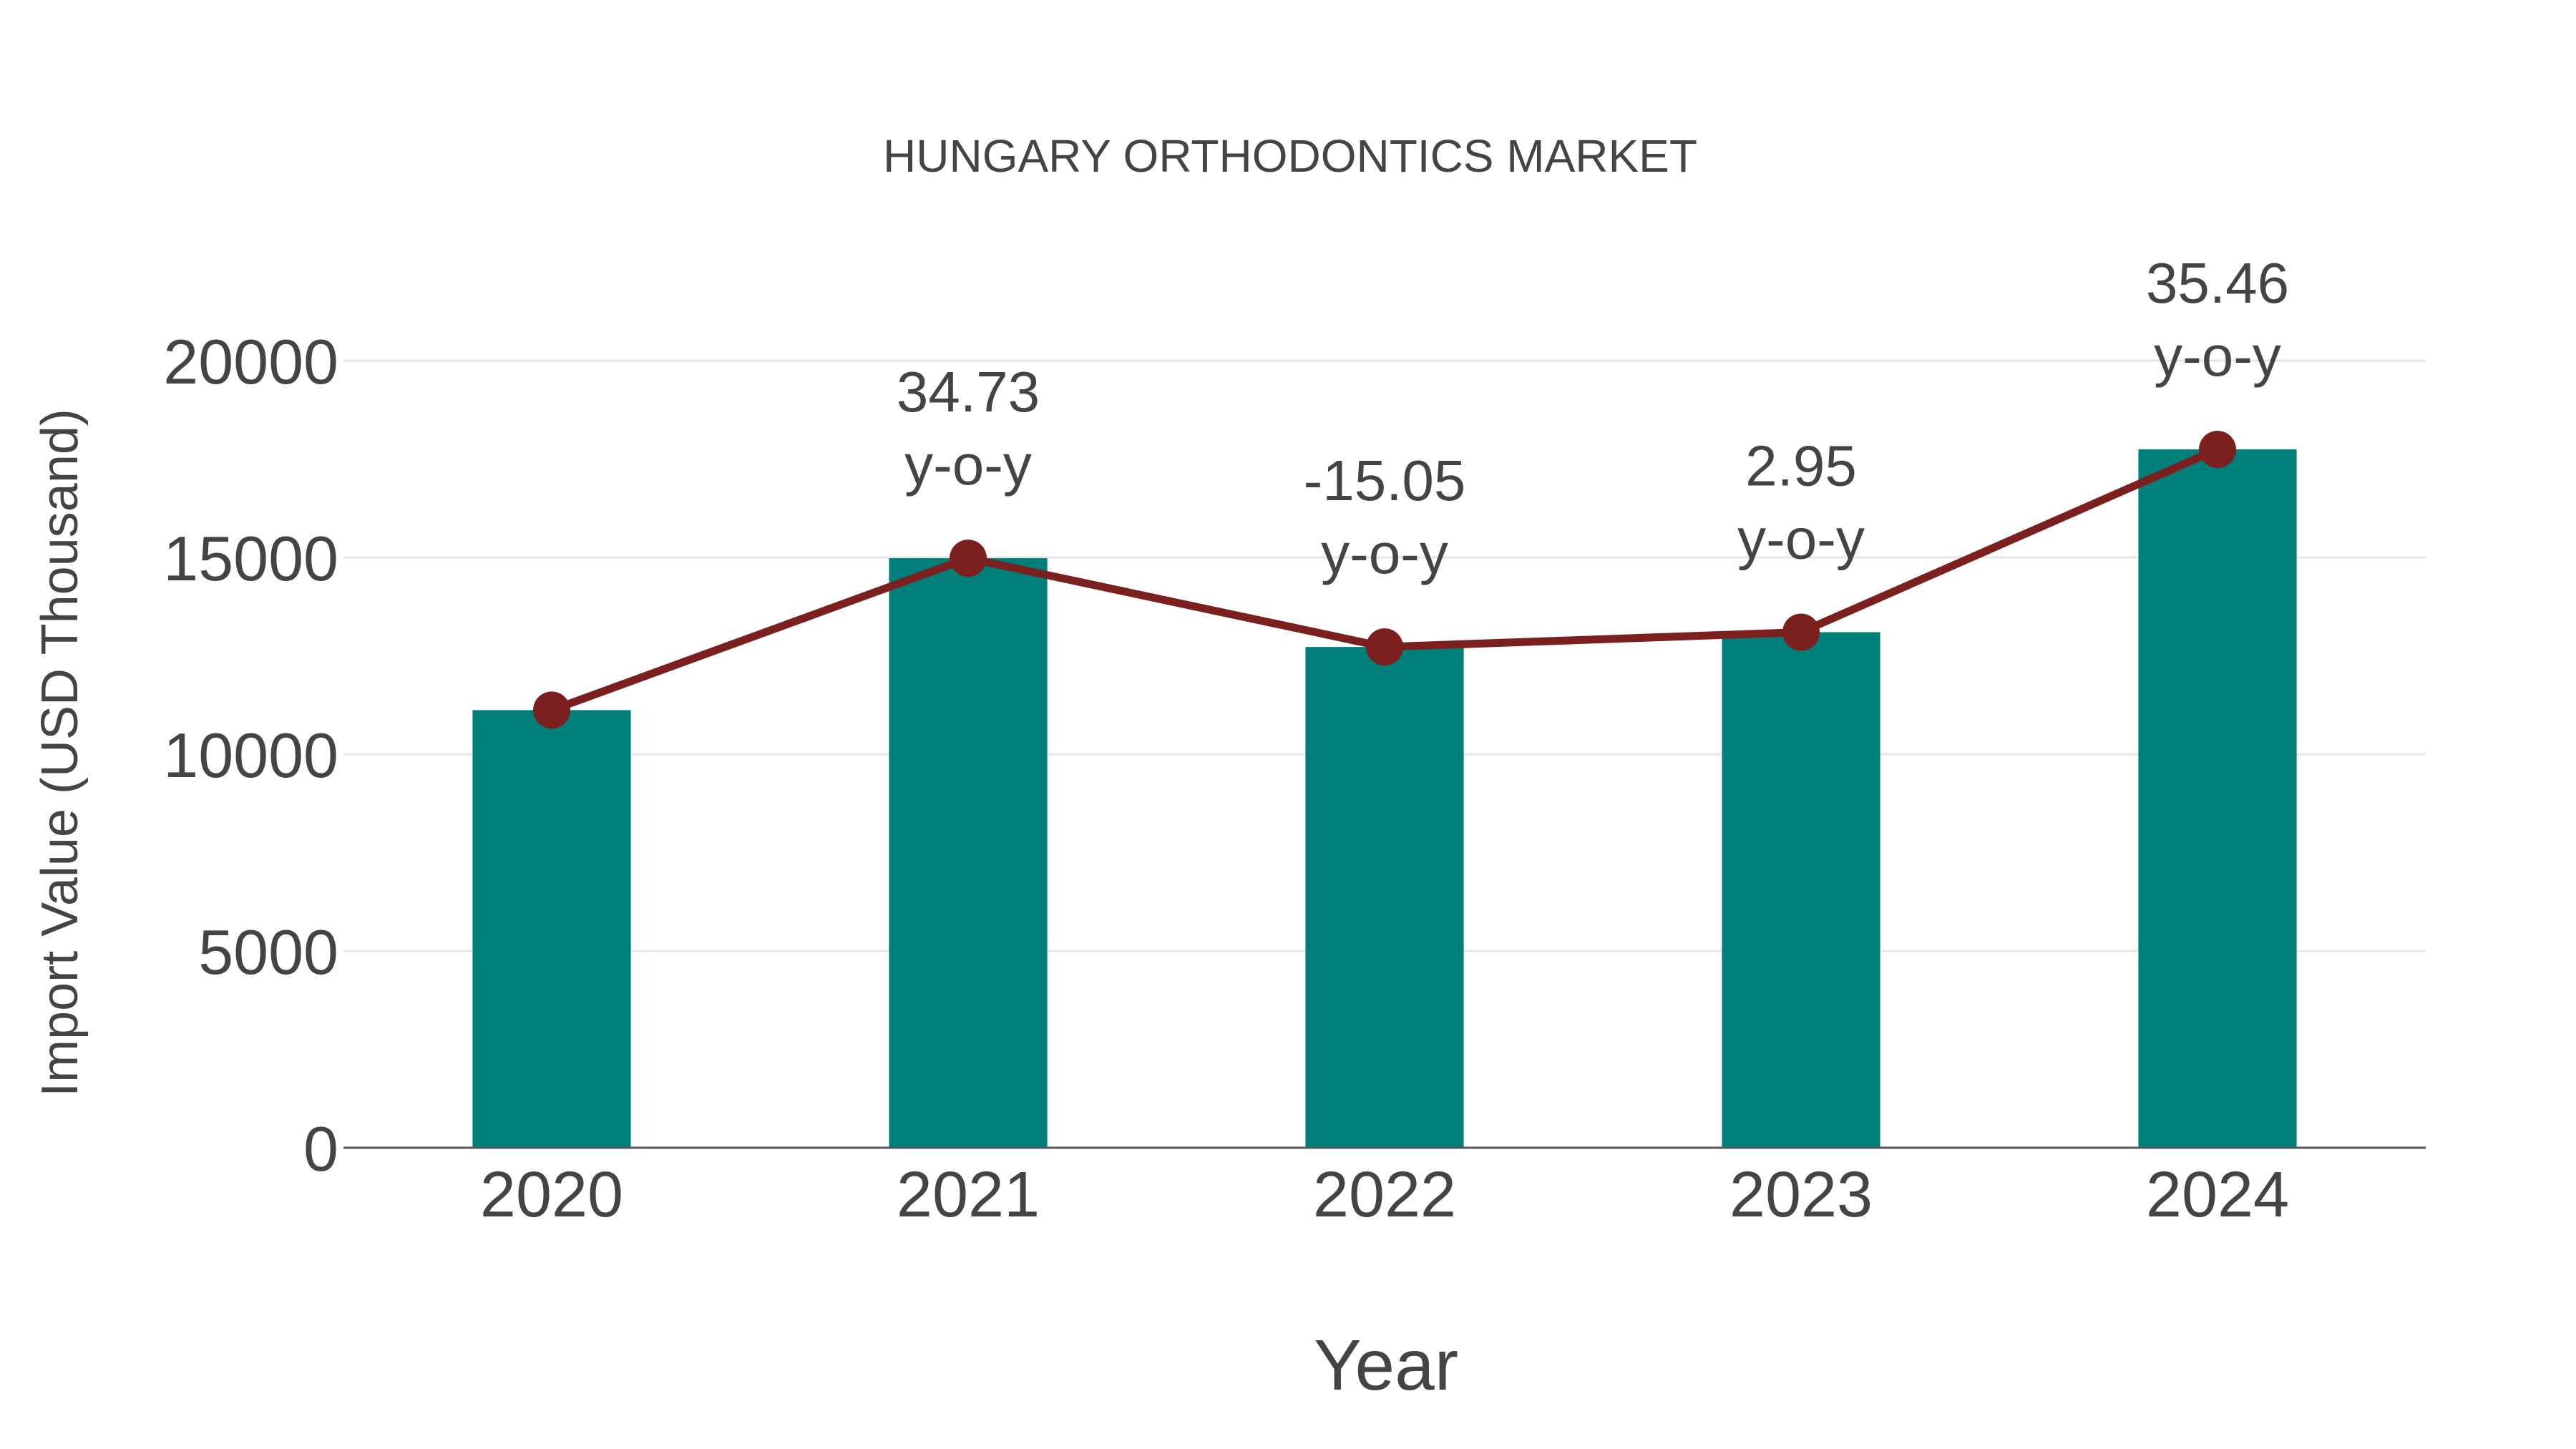  What do you see at coordinates (1385, 480) in the screenshot?
I see `annotation-value: -15.05` at bounding box center [1385, 480].